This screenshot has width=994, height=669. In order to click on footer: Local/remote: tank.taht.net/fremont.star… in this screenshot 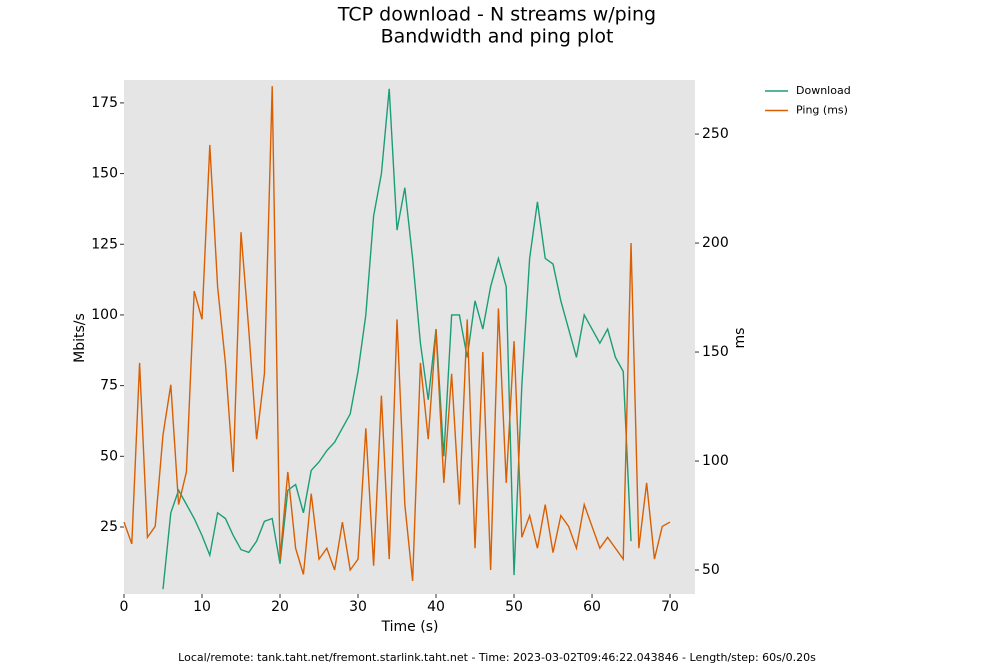, I will do `click(497, 657)`.